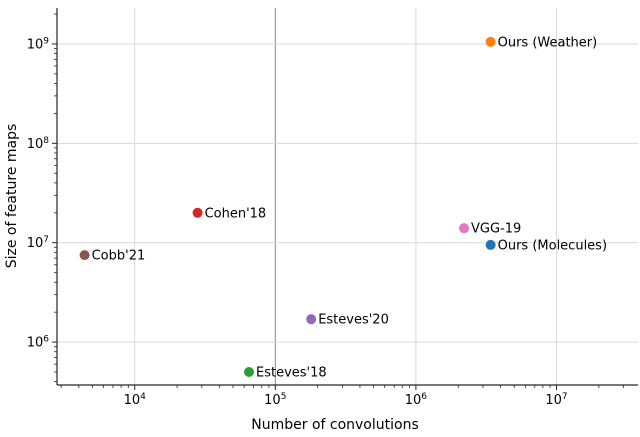 The image size is (640, 437). What do you see at coordinates (548, 42) in the screenshot?
I see `data-point-label: Ours (Weather)` at bounding box center [548, 42].